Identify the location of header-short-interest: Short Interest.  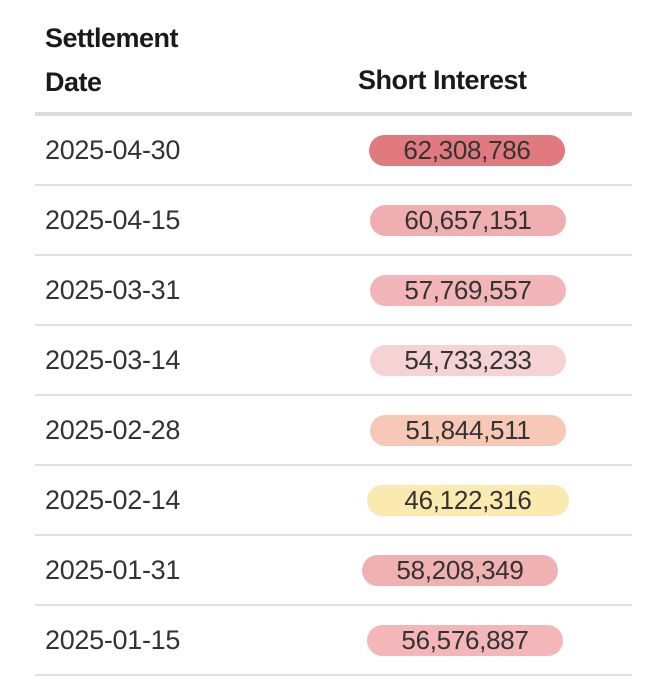
(442, 80).